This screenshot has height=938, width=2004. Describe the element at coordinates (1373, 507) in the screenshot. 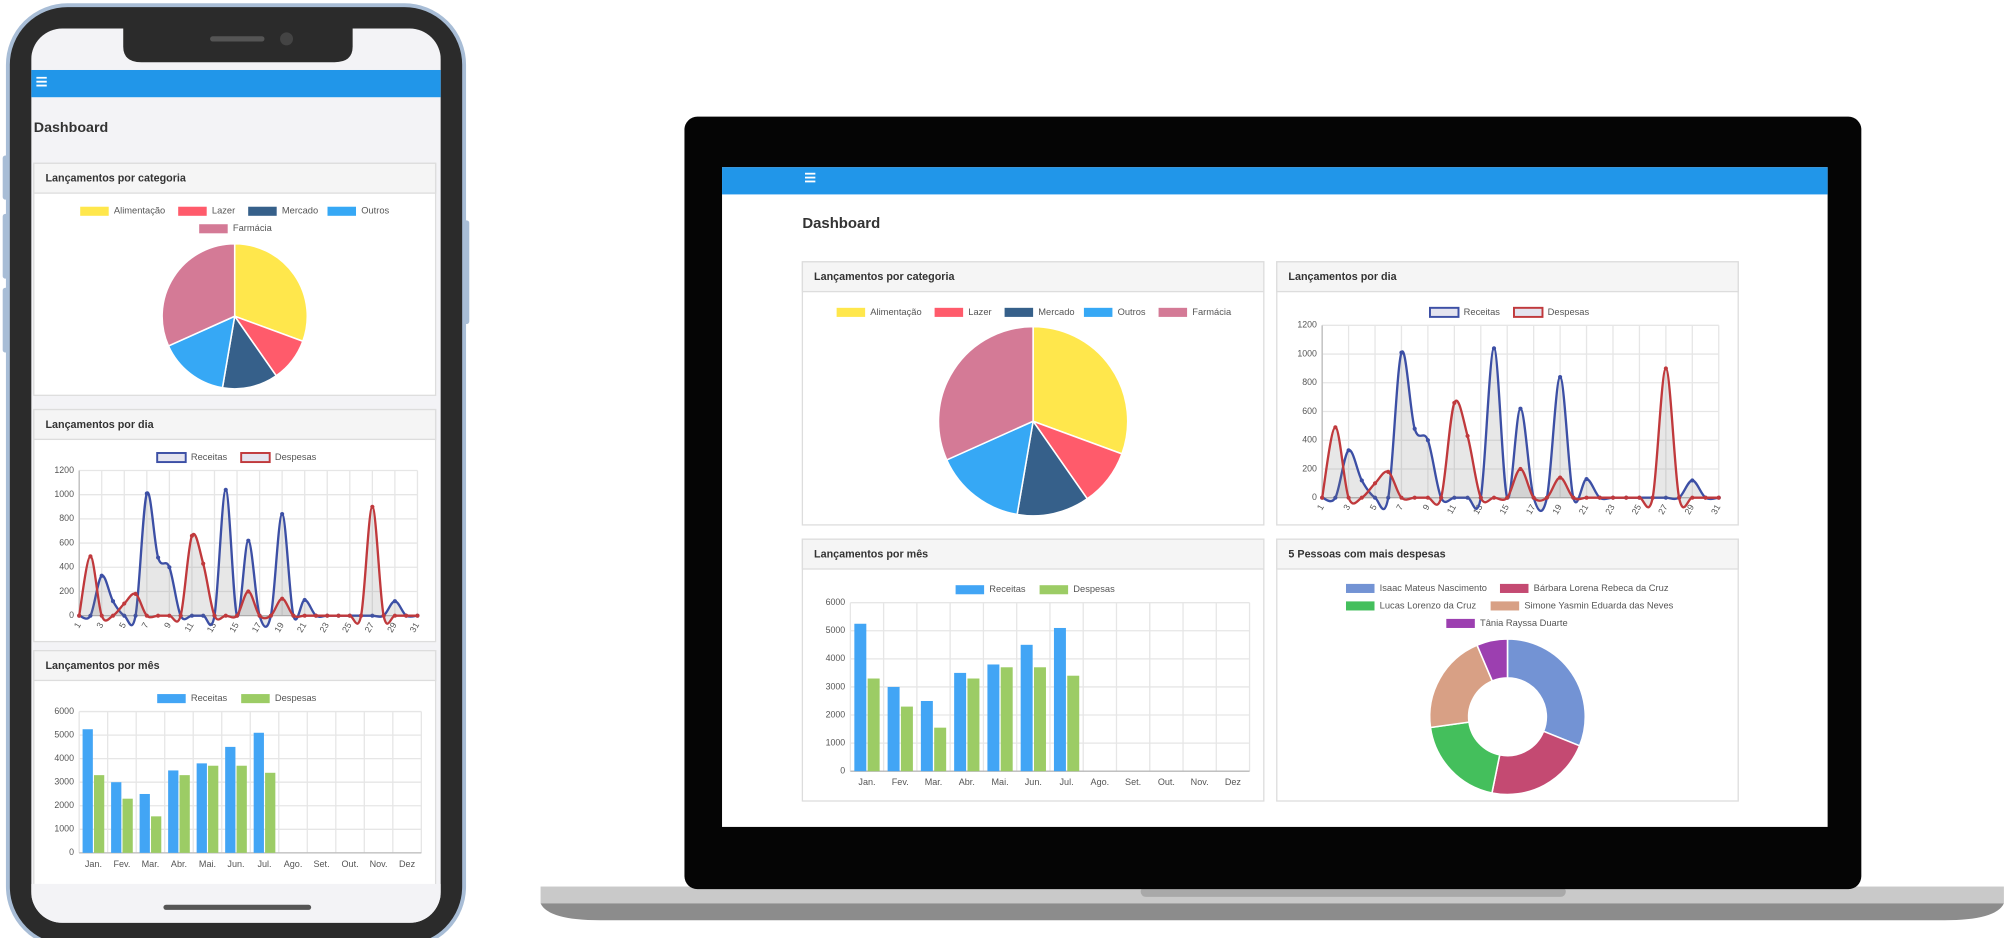

I see `x-tick-label: 5` at that location.